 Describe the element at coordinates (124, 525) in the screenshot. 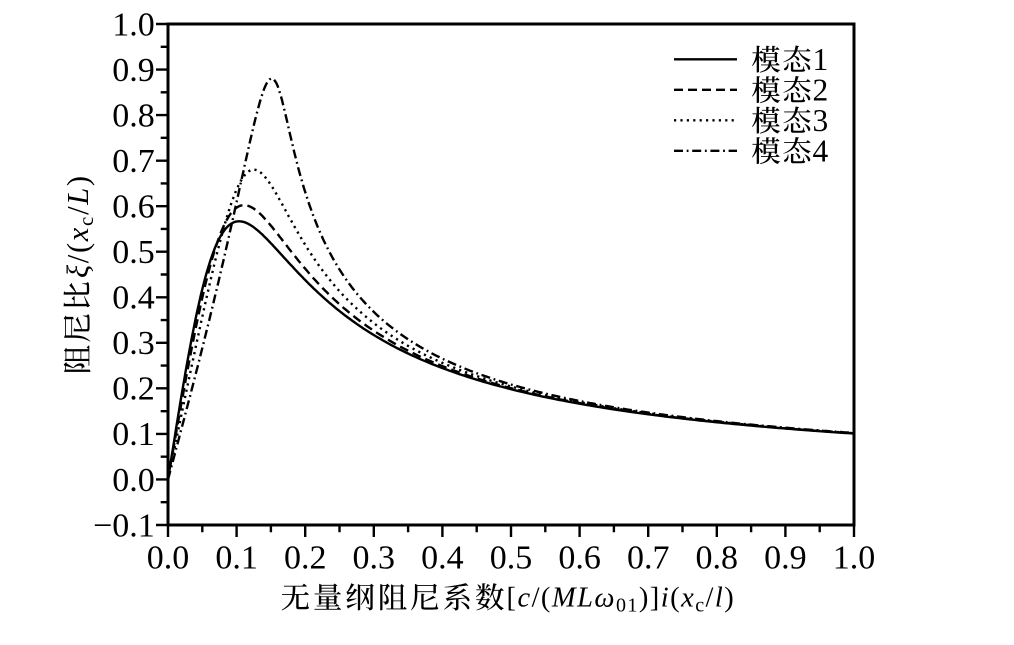

I see `svg-text: −0.1` at that location.